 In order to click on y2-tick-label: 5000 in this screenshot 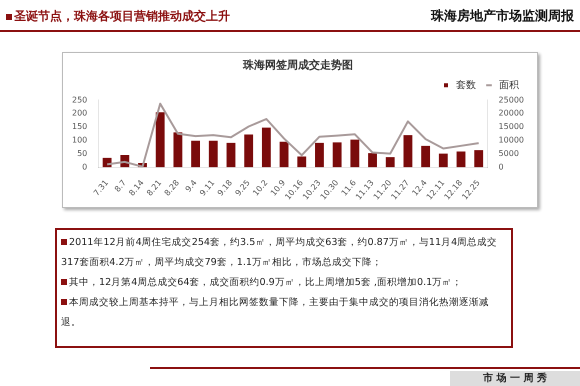, I will do `click(508, 153)`.